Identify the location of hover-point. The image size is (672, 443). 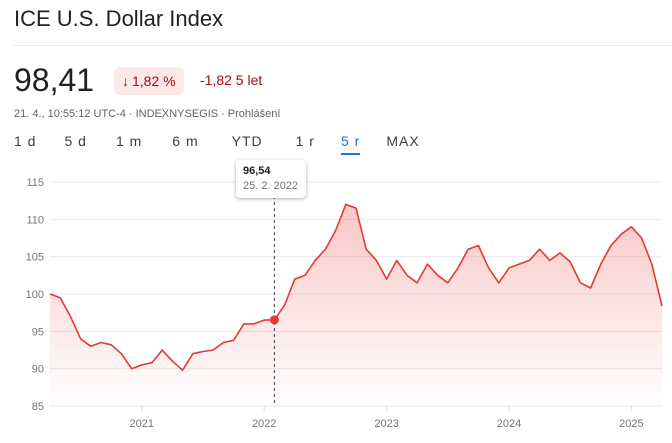
(274, 320).